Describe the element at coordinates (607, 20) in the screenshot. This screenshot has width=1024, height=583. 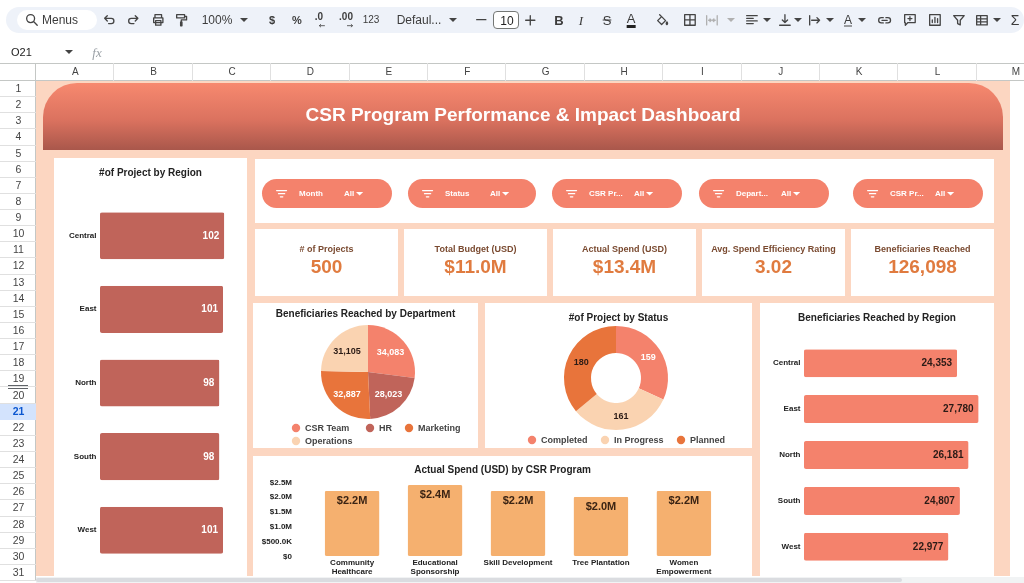
I see `text: S` at that location.